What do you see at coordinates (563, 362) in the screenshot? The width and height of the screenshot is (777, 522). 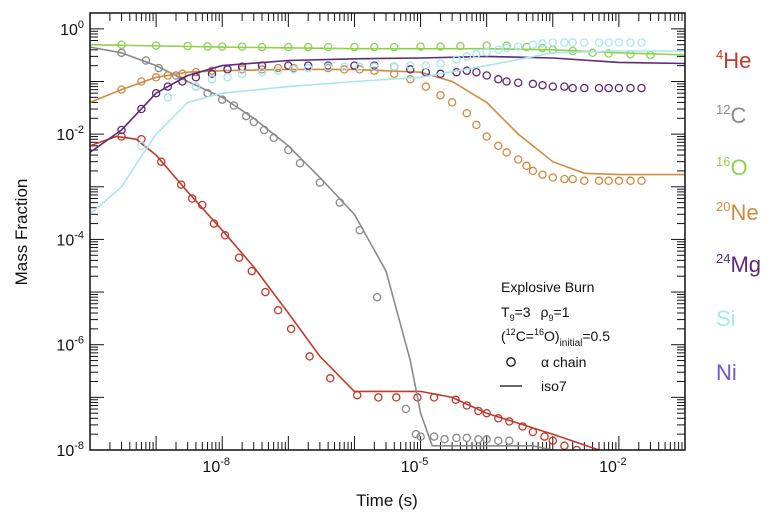 I see `legend-marker-label: α chain` at bounding box center [563, 362].